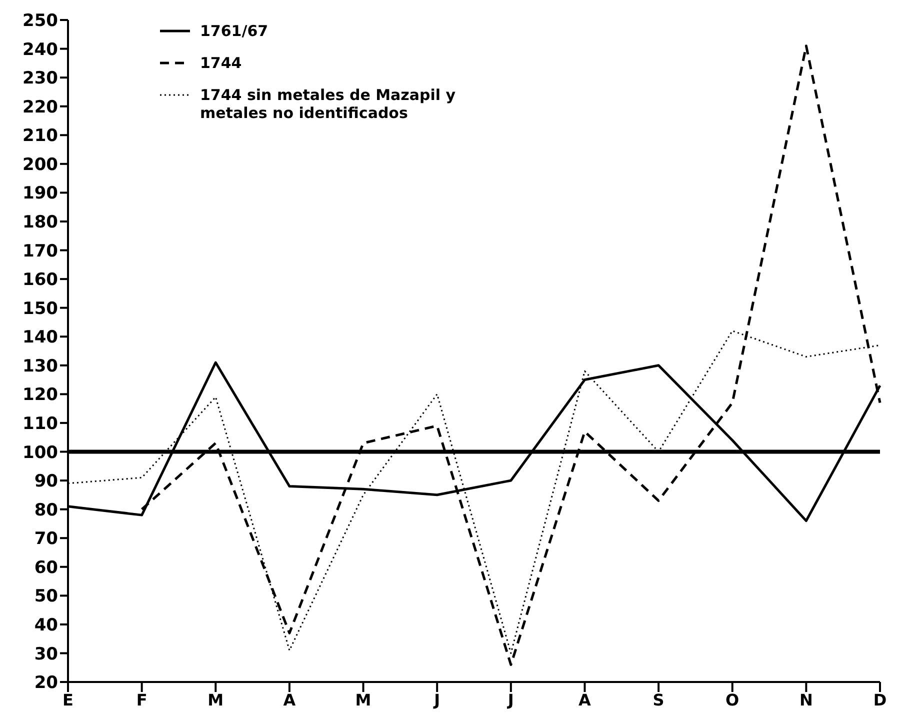  Describe the element at coordinates (40, 21) in the screenshot. I see `y-tick-label: 250` at that location.